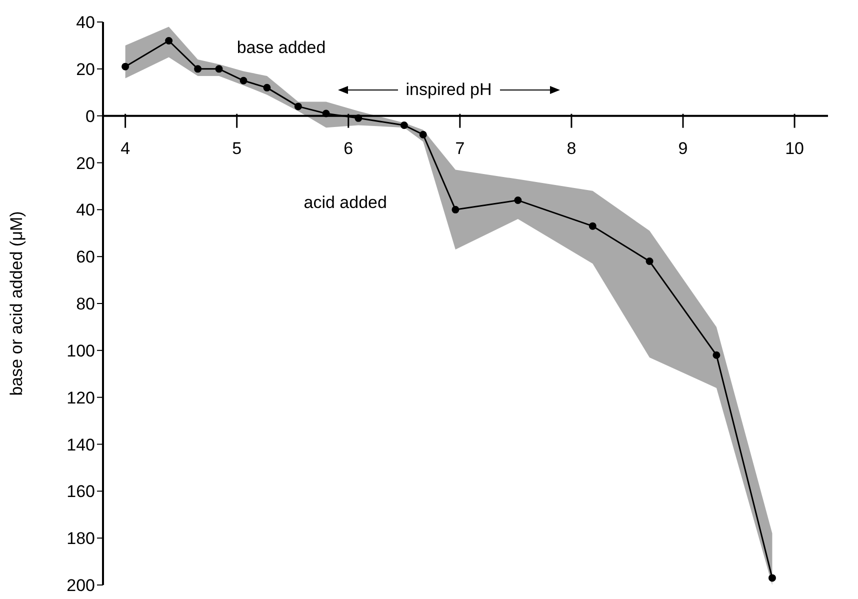 This screenshot has height=599, width=858. I want to click on x-tick-label: 7, so click(460, 148).